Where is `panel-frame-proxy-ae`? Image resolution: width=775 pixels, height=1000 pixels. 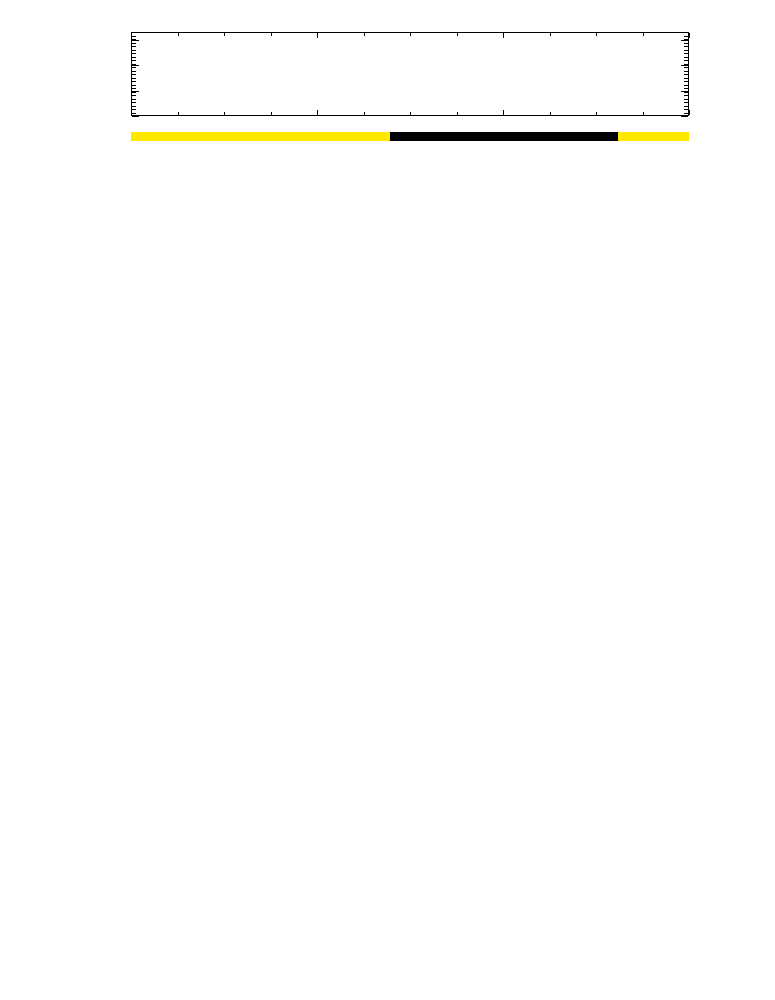 panel-frame-proxy-ae is located at coordinates (410, 74).